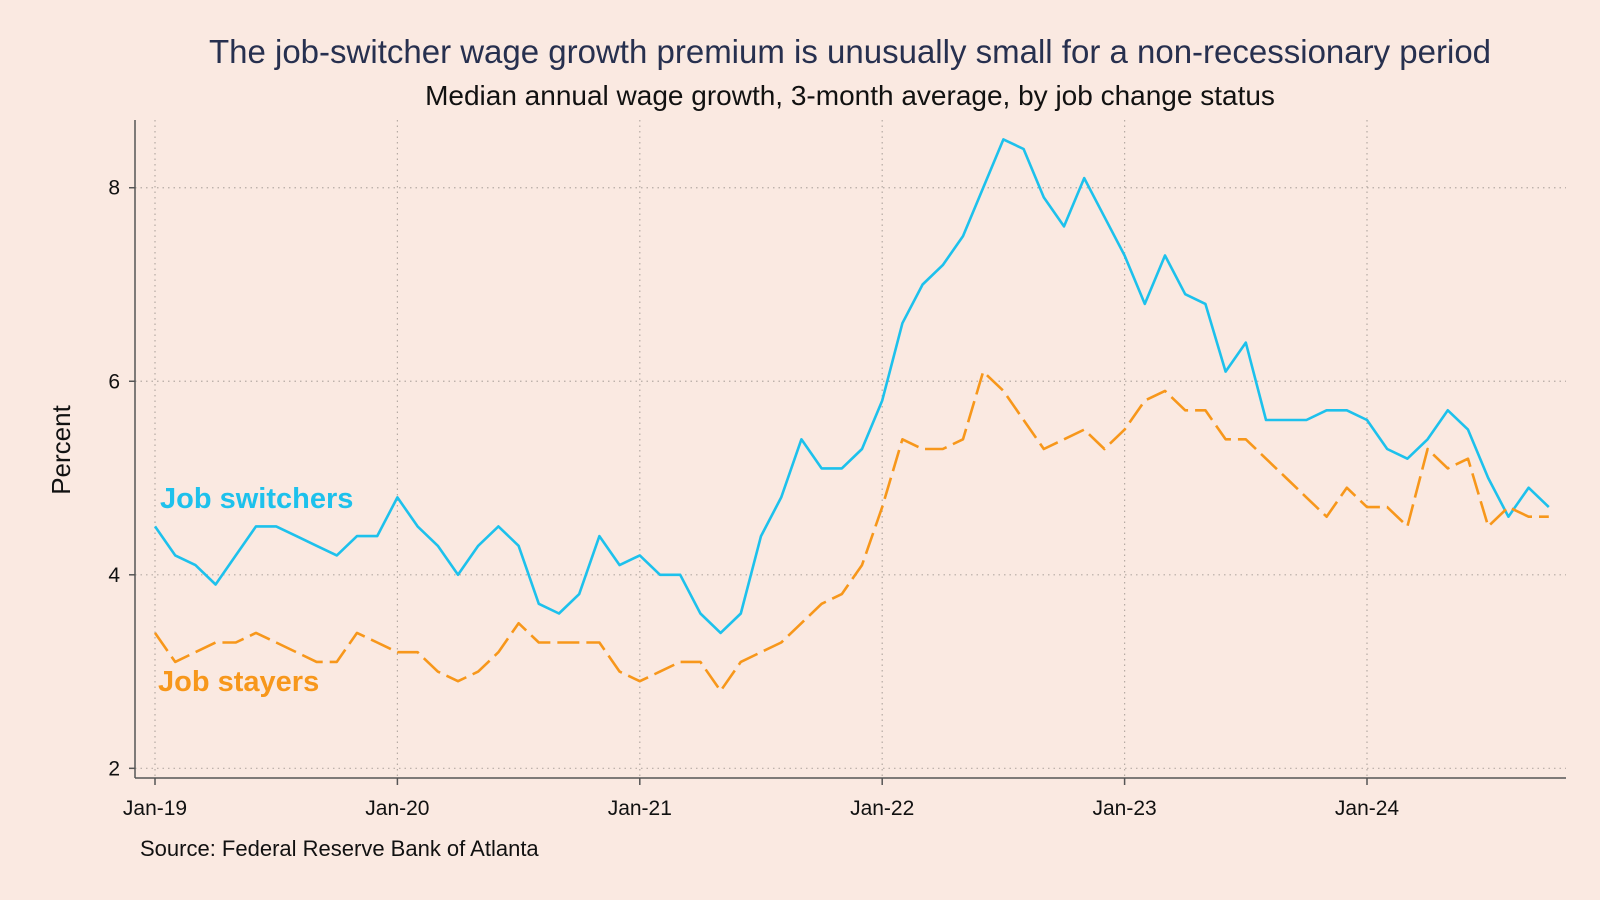 The width and height of the screenshot is (1600, 900). Describe the element at coordinates (882, 808) in the screenshot. I see `x-tick-label: Jan-22` at that location.